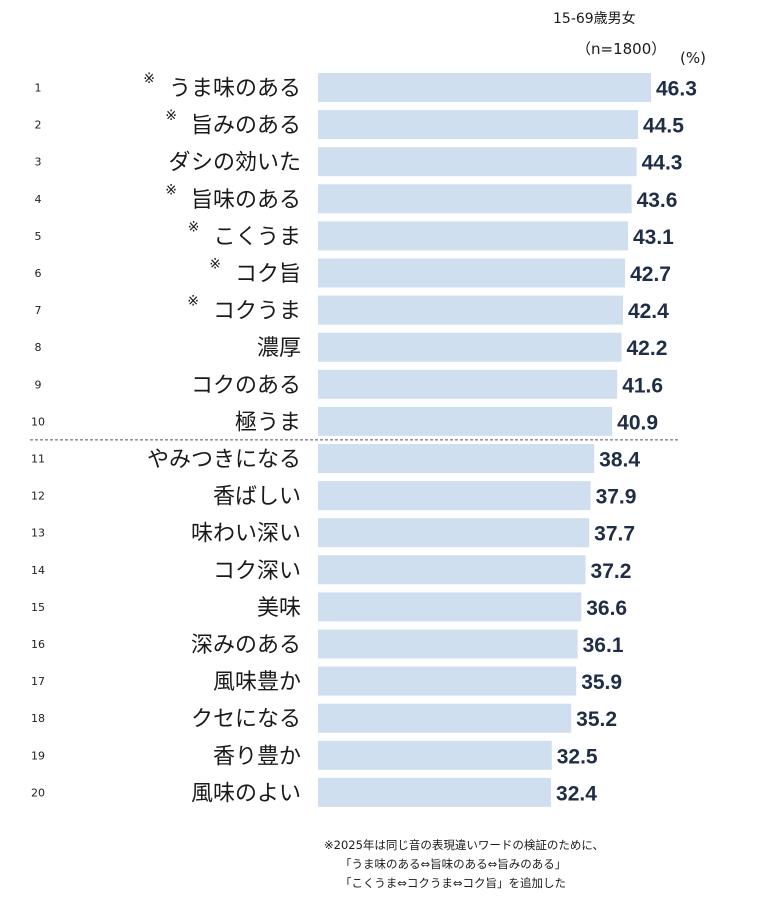 This screenshot has width=774, height=915. I want to click on category-label: コクうま, so click(257, 311).